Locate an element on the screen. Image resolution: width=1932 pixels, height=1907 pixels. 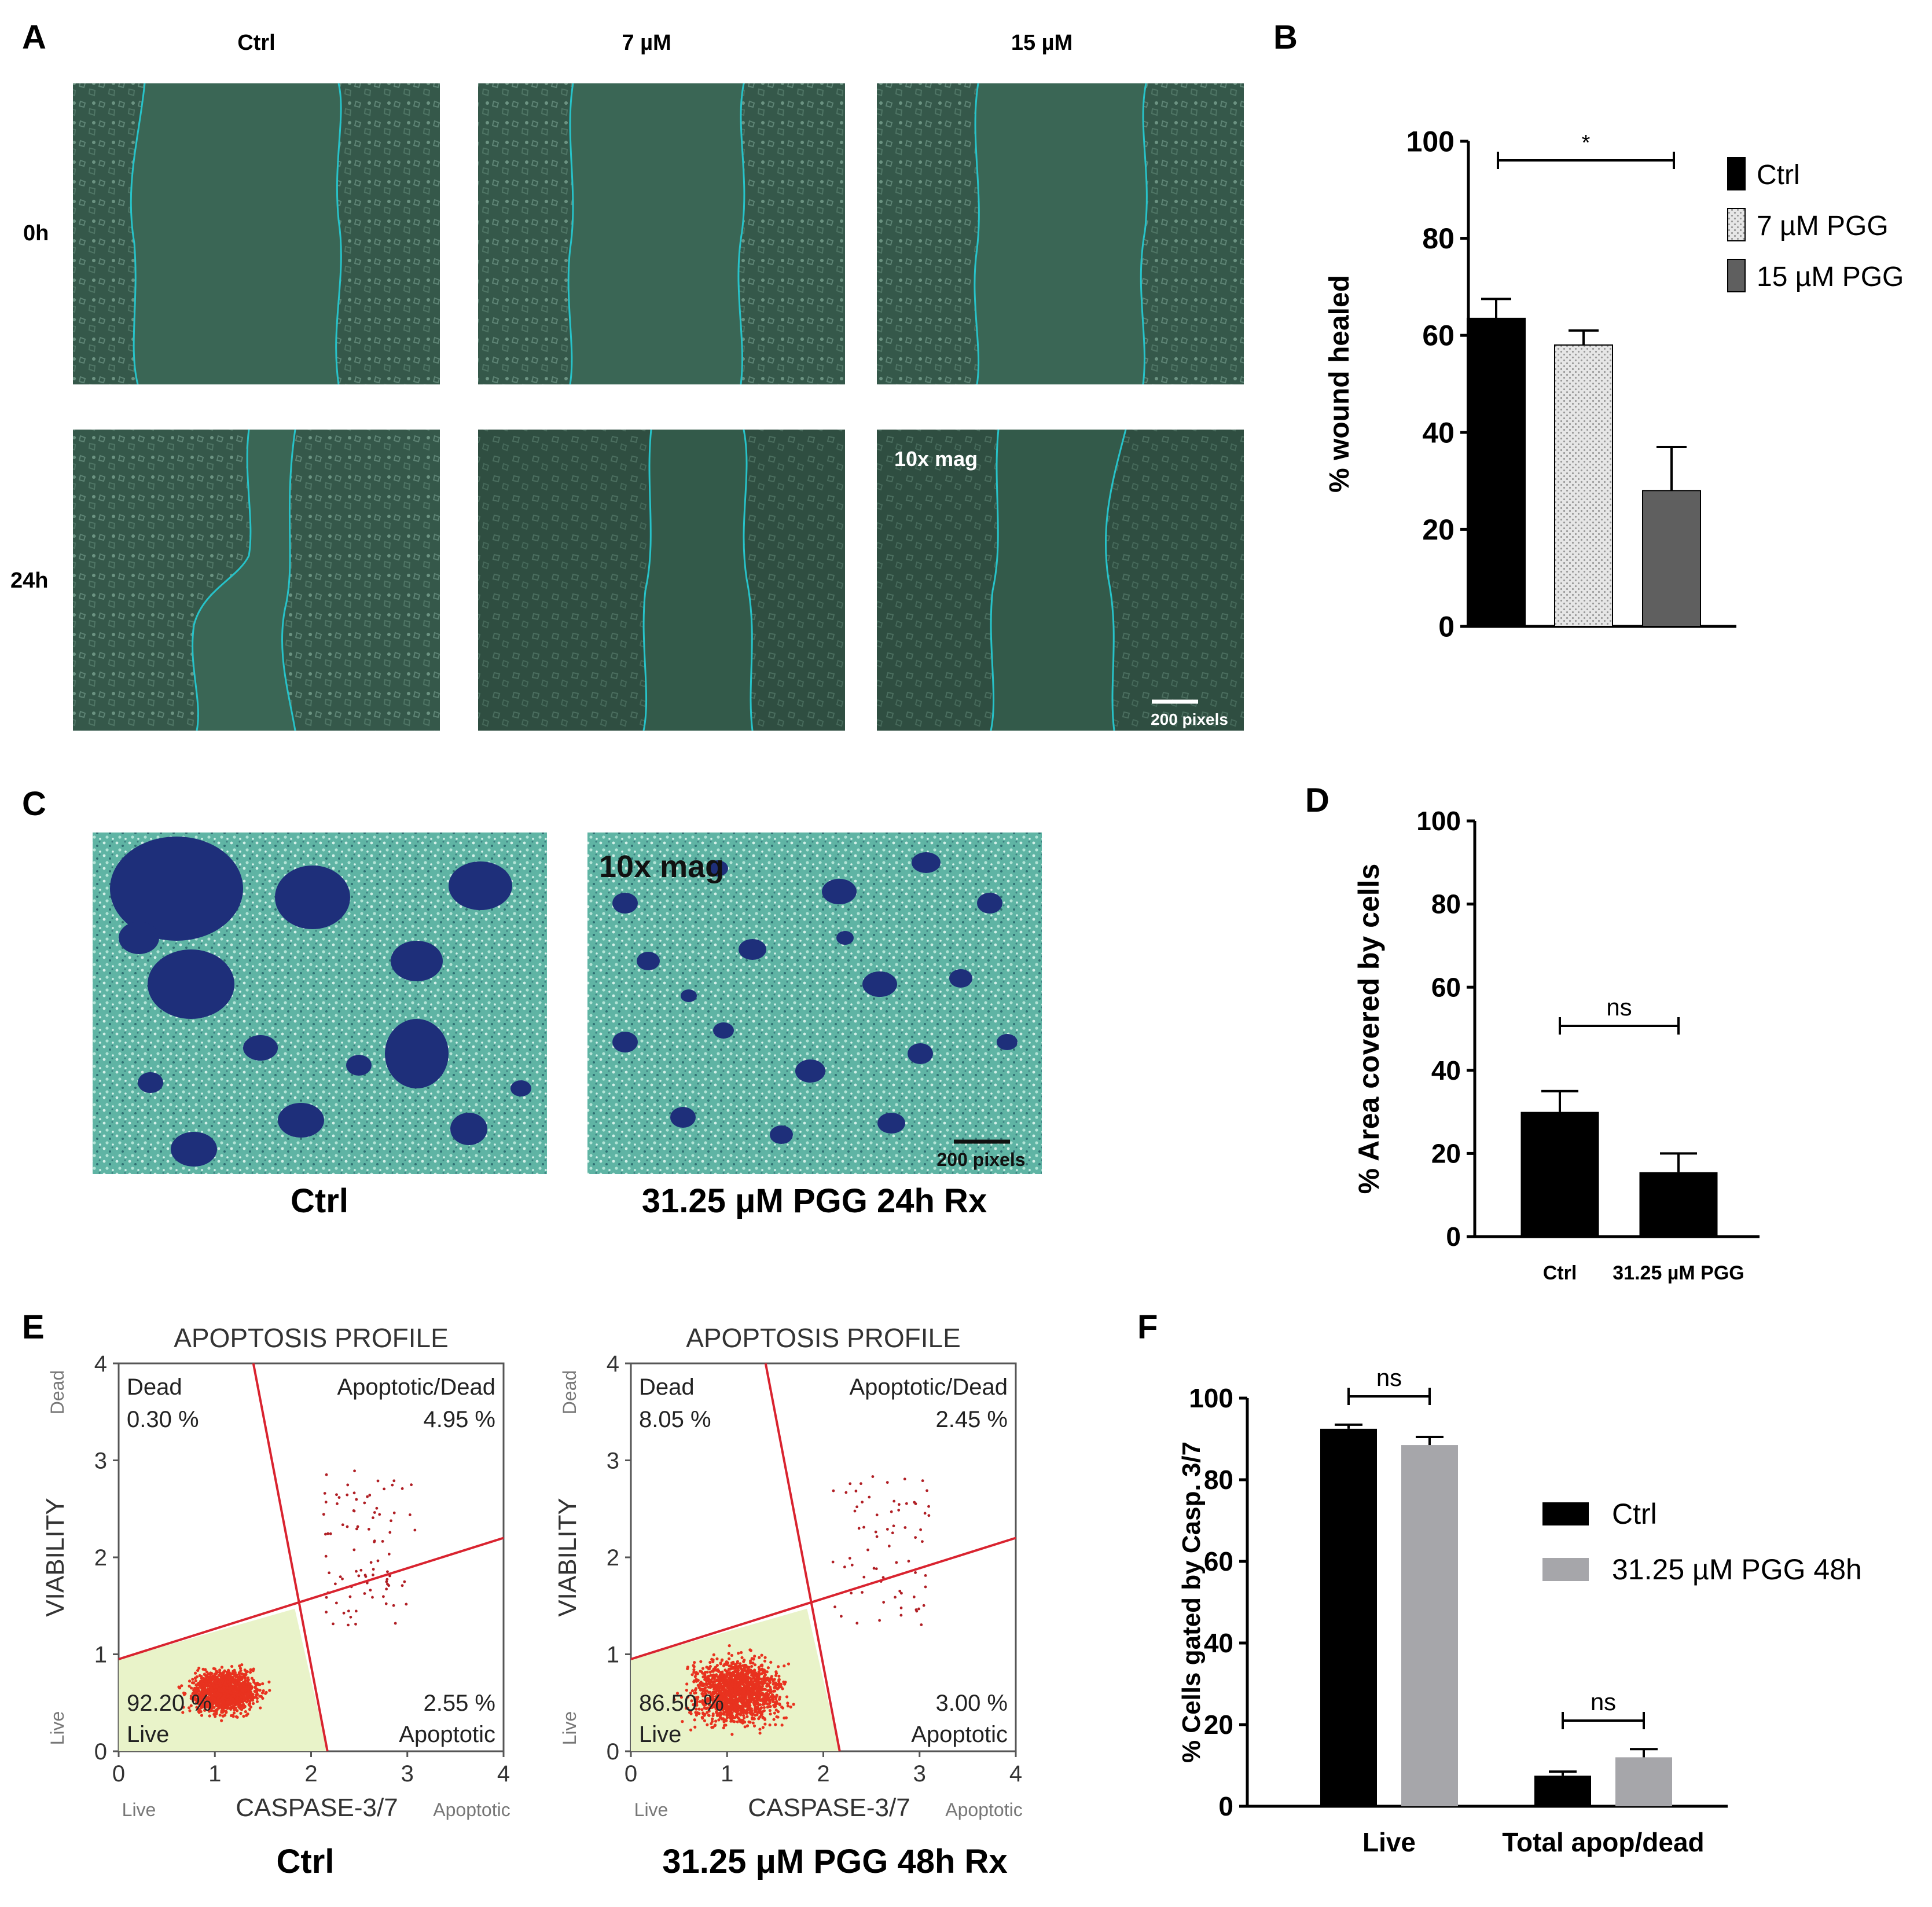
x-axis-label: CASPASE-3/7 is located at coordinates (829, 1808).